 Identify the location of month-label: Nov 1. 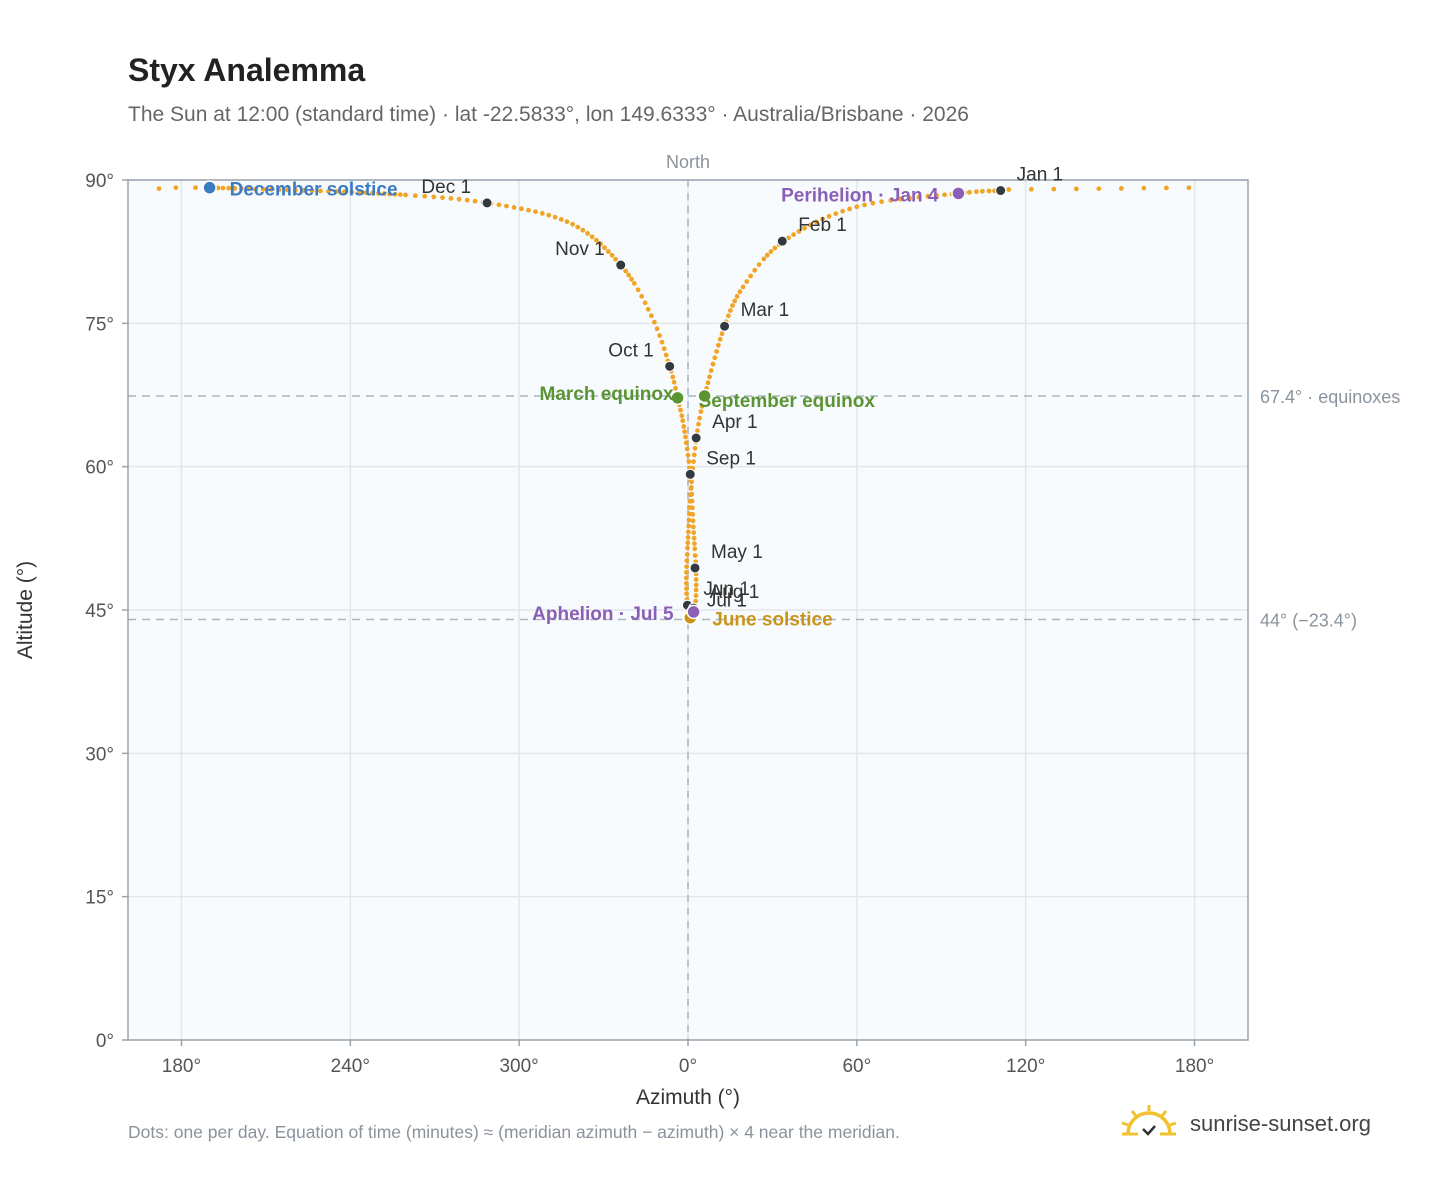
(580, 249).